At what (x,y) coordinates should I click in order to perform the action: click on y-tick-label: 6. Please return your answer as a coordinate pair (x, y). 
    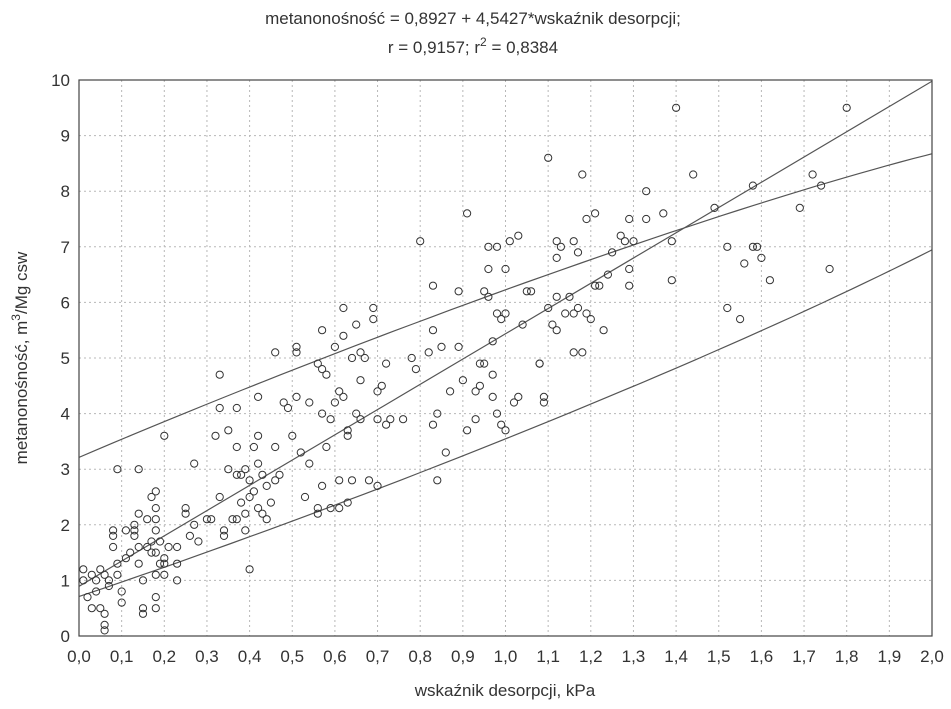
    Looking at the image, I should click on (65, 302).